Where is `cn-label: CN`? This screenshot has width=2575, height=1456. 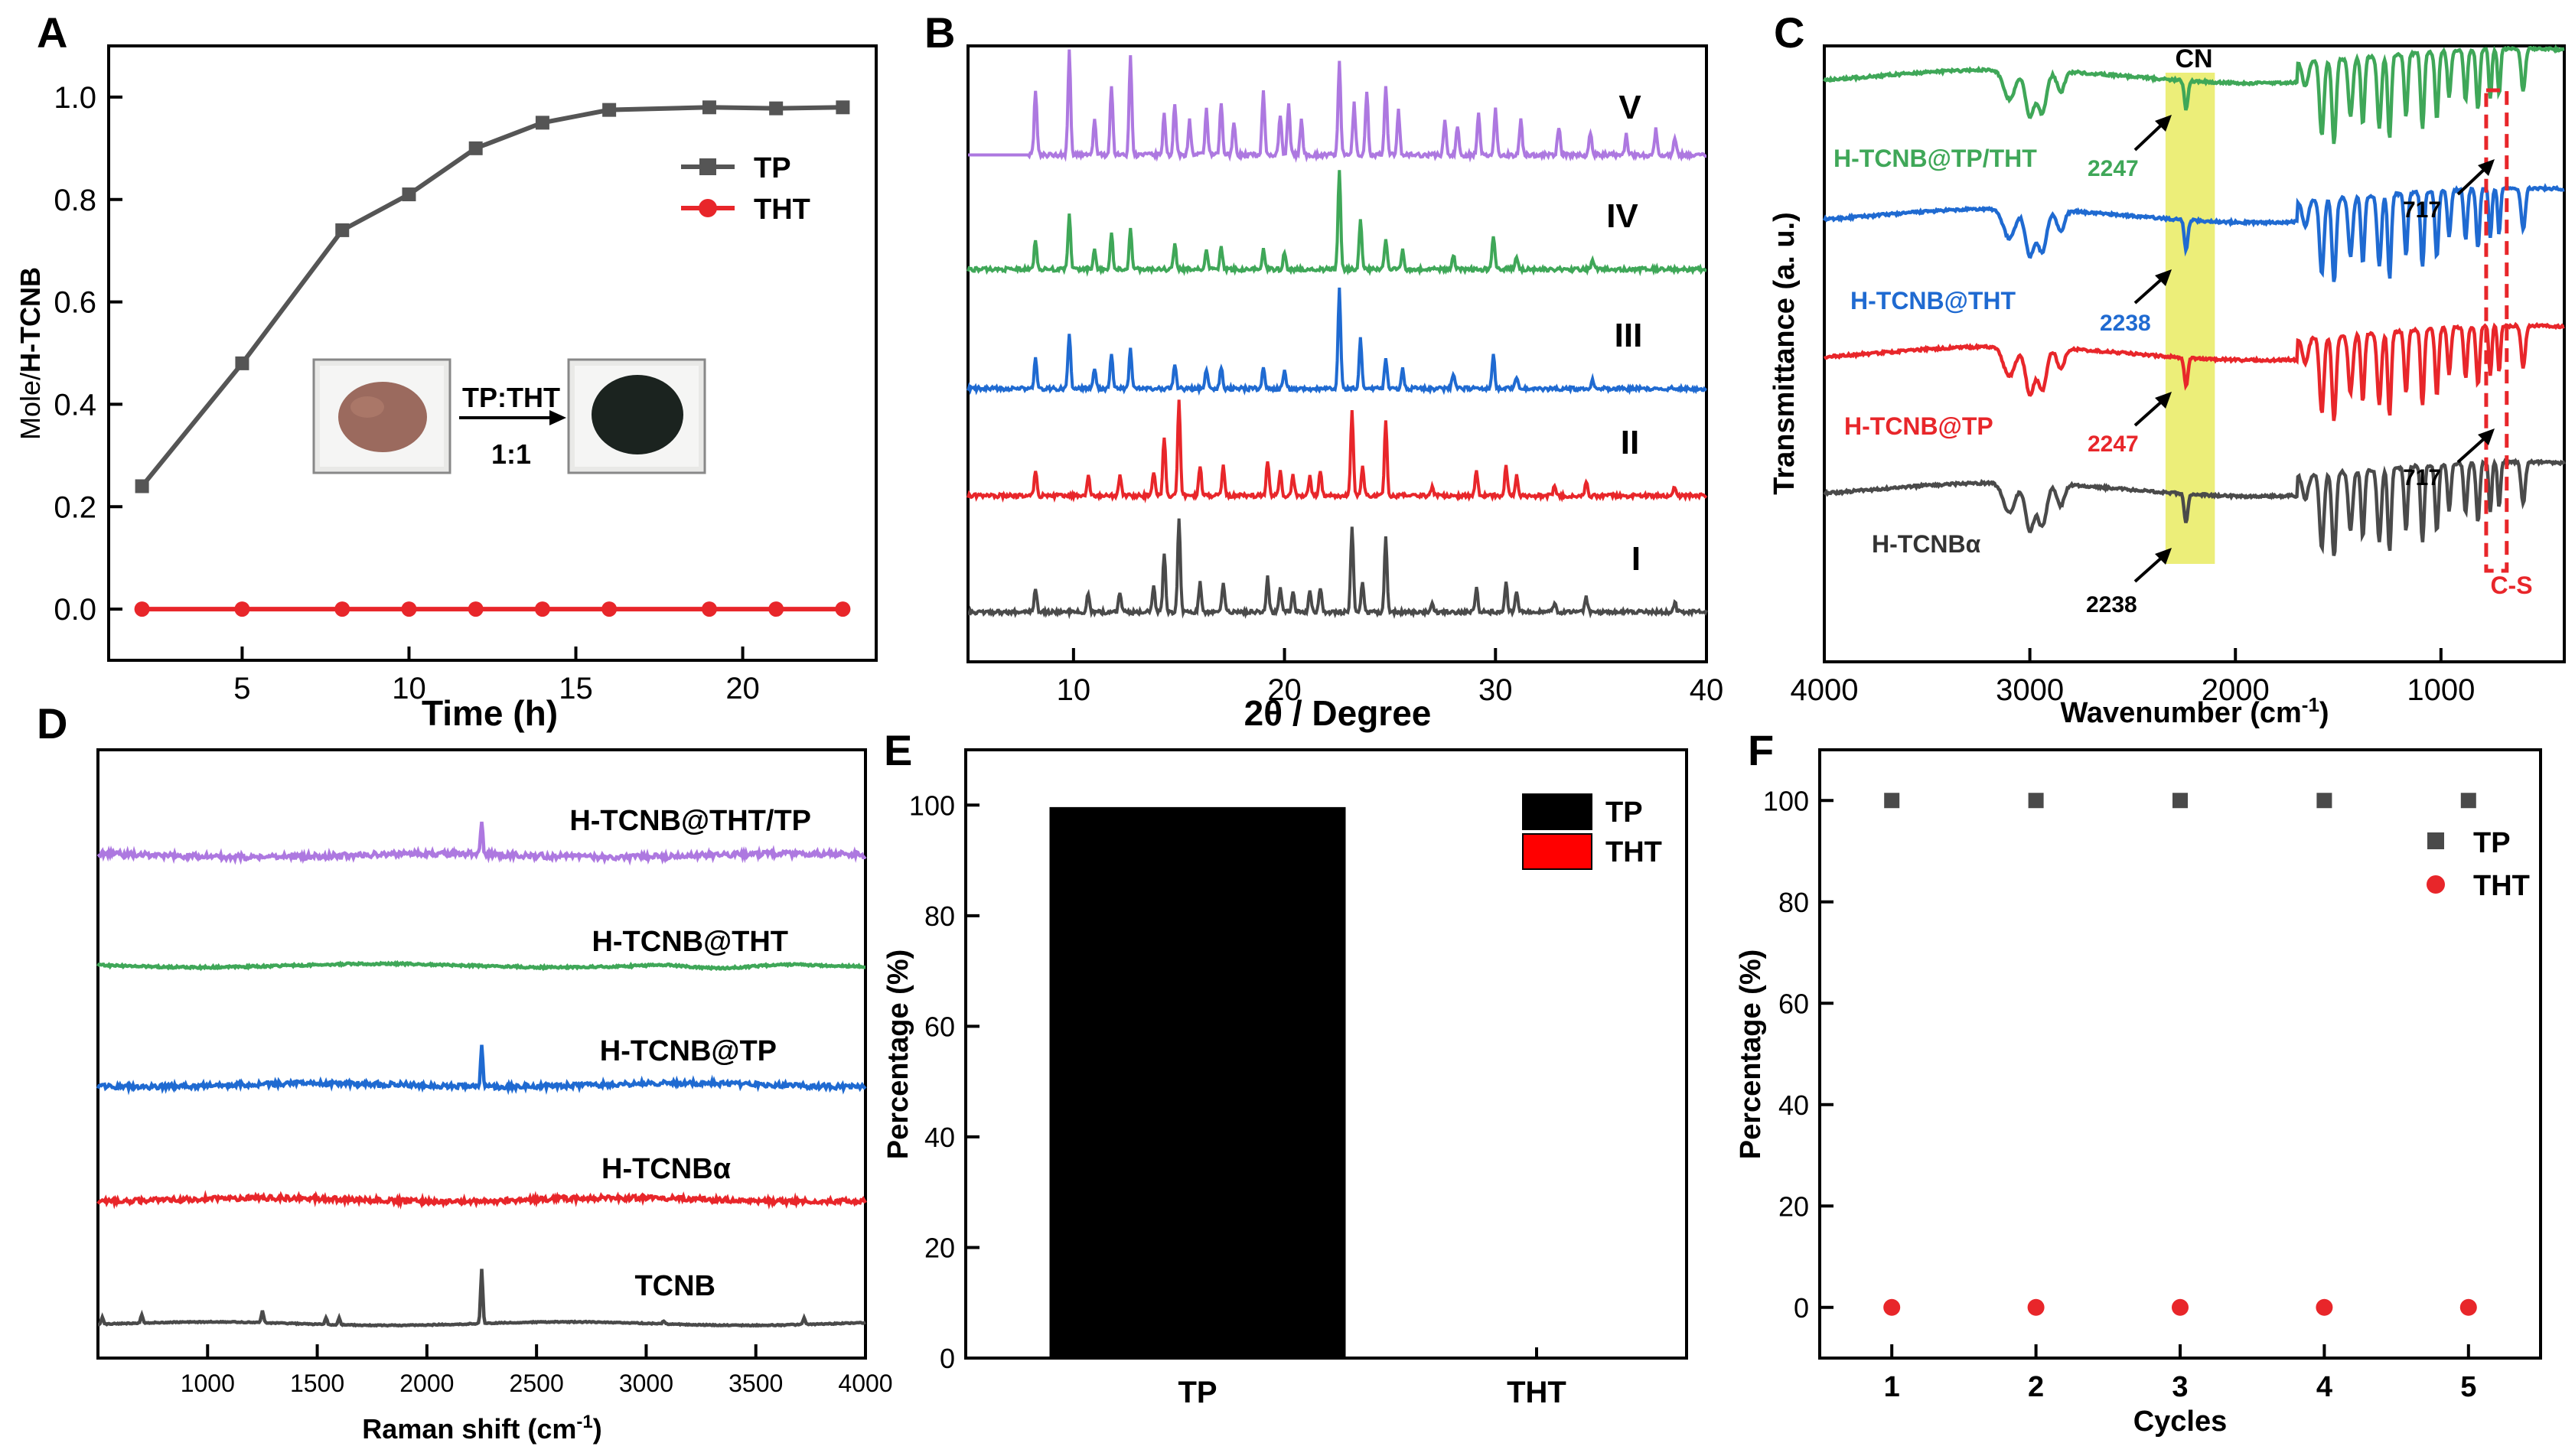
cn-label: CN is located at coordinates (2193, 58).